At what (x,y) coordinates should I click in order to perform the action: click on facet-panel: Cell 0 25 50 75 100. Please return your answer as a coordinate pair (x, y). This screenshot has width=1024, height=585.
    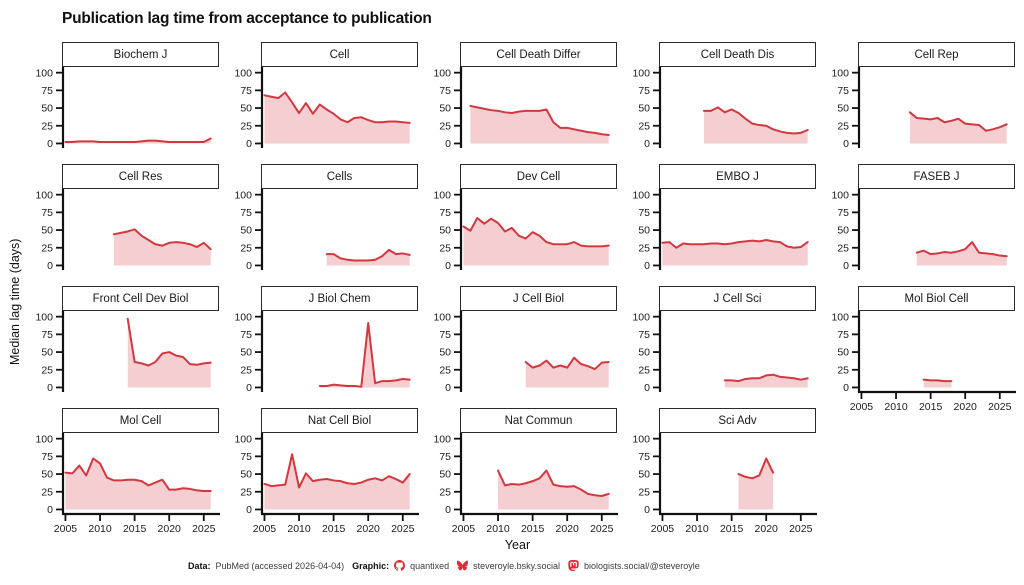
    Looking at the image, I should click on (318, 96).